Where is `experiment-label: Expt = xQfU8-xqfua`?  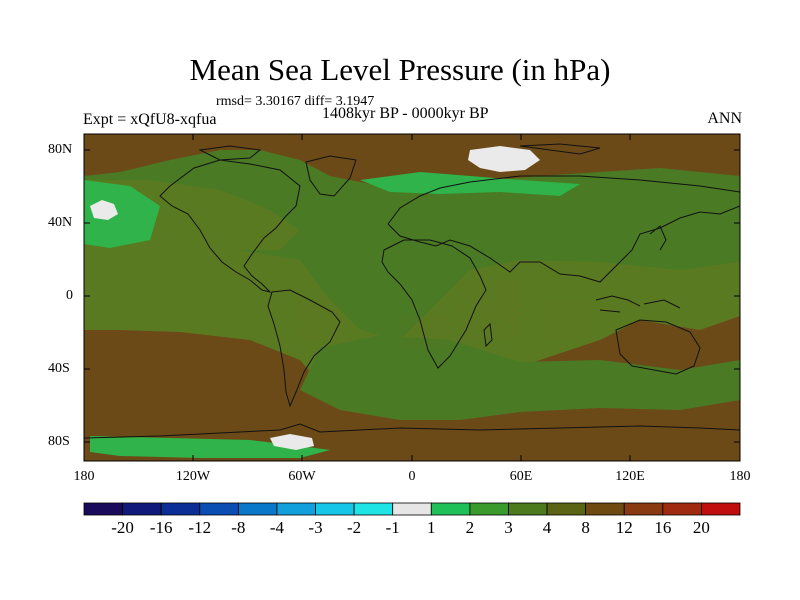
experiment-label: Expt = xQfU8-xqfua is located at coordinates (150, 119).